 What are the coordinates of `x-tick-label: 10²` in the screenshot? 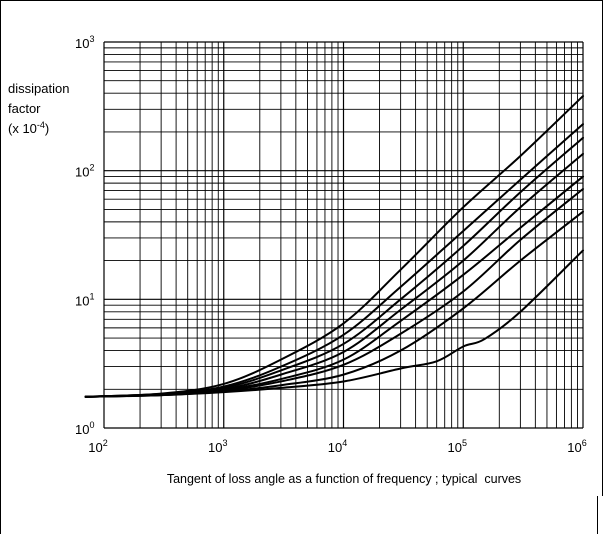 It's located at (97, 446).